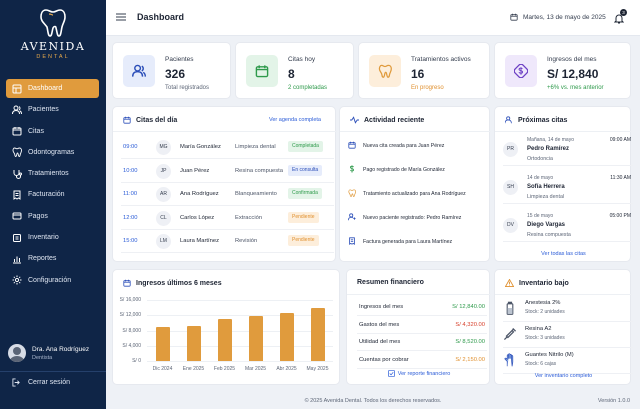  What do you see at coordinates (52, 173) in the screenshot?
I see `sidebar-item-tratamientos: Tratamientos` at bounding box center [52, 173].